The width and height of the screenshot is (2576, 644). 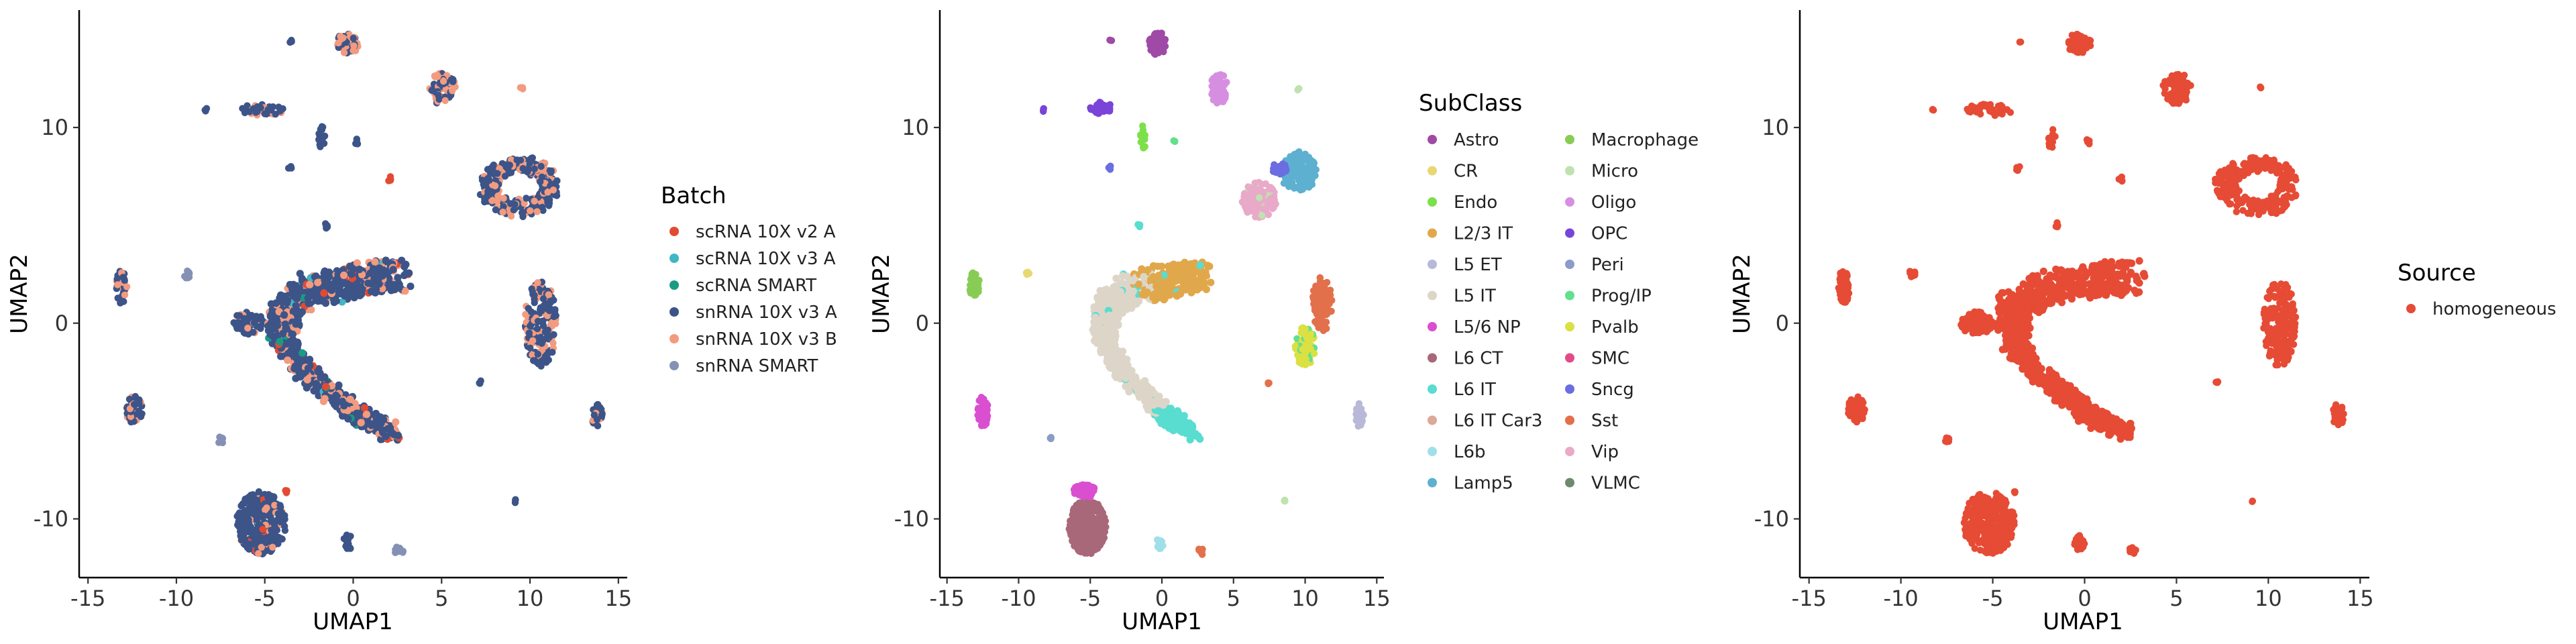 I want to click on legend-label: CR, so click(x=1466, y=172).